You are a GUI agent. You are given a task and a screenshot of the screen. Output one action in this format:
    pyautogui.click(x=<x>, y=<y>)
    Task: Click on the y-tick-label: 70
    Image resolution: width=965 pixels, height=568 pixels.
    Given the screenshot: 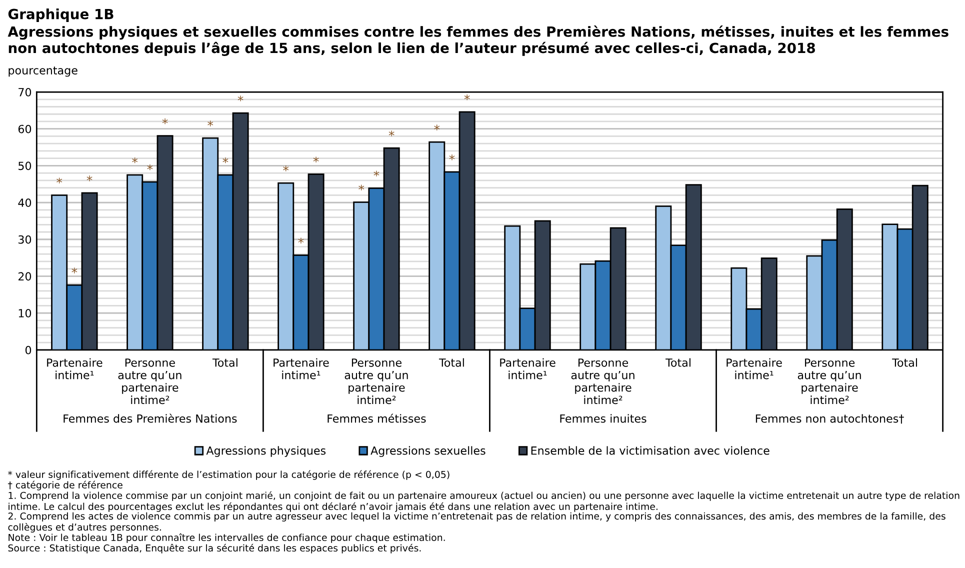 What is the action you would take?
    pyautogui.click(x=25, y=92)
    